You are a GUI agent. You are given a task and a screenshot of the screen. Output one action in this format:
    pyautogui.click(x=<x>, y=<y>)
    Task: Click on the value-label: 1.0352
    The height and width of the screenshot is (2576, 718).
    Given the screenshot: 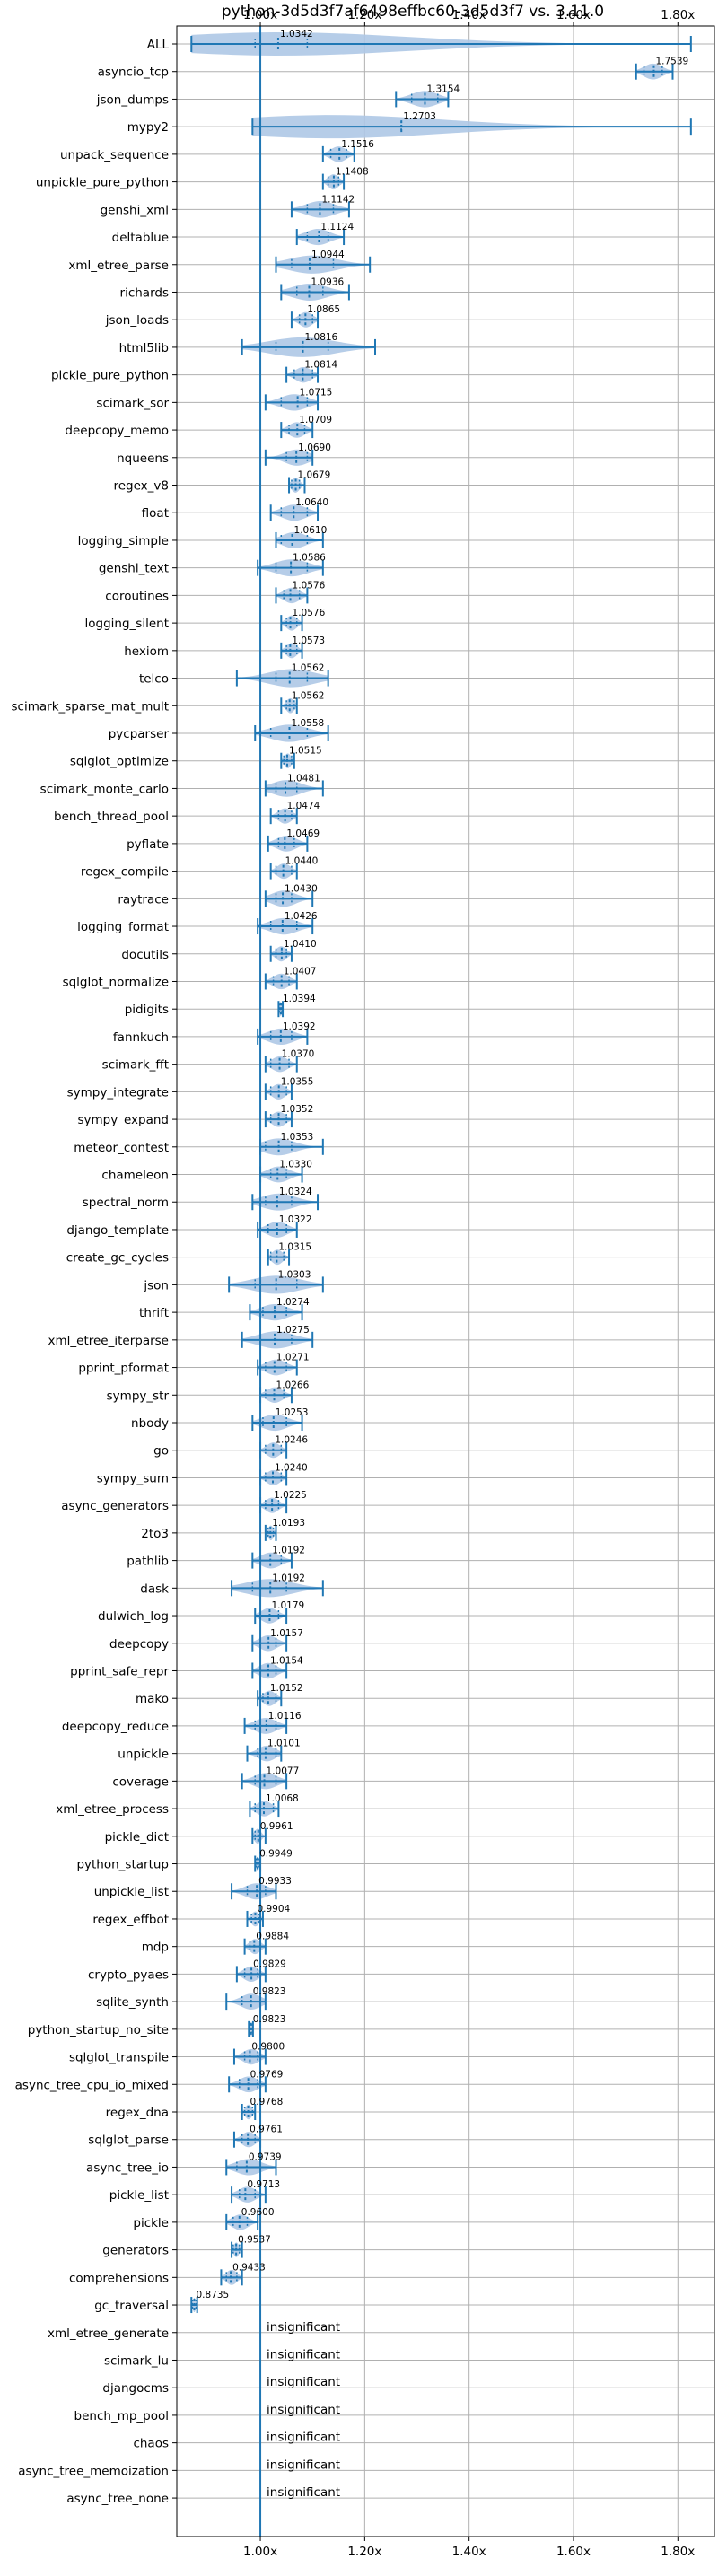 What is the action you would take?
    pyautogui.click(x=297, y=1109)
    